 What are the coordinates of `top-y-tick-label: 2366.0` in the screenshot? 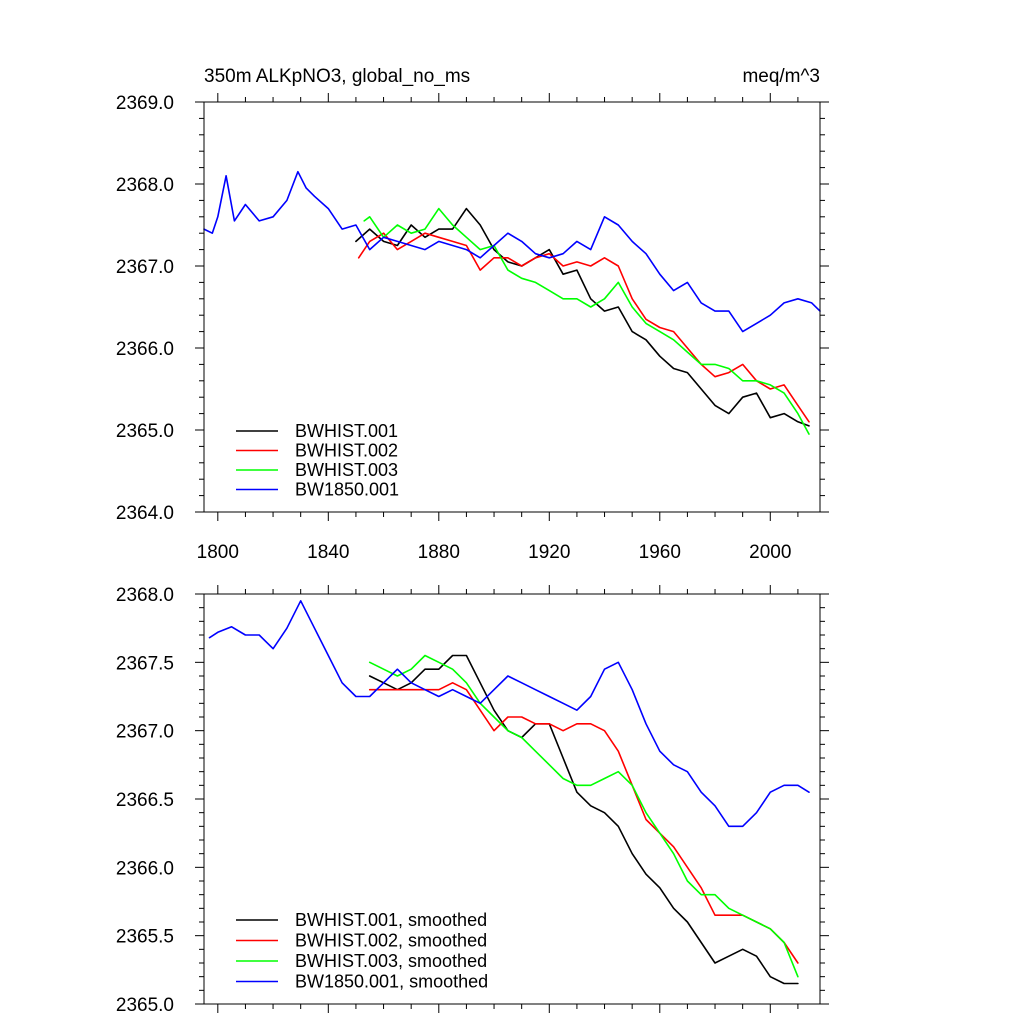 It's located at (145, 349).